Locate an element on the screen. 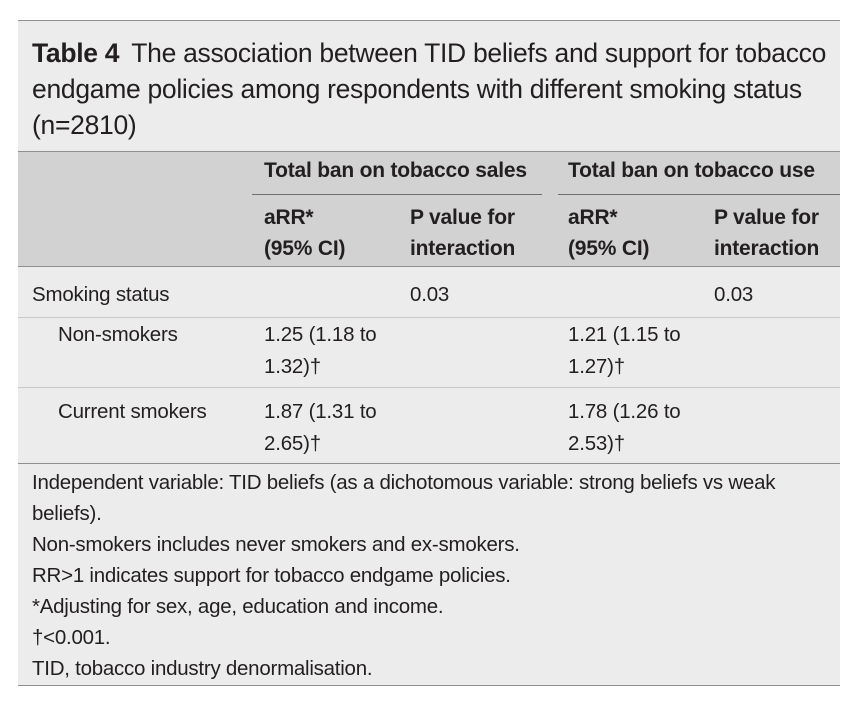 This screenshot has width=856, height=704. header-rule-sales is located at coordinates (397, 194).